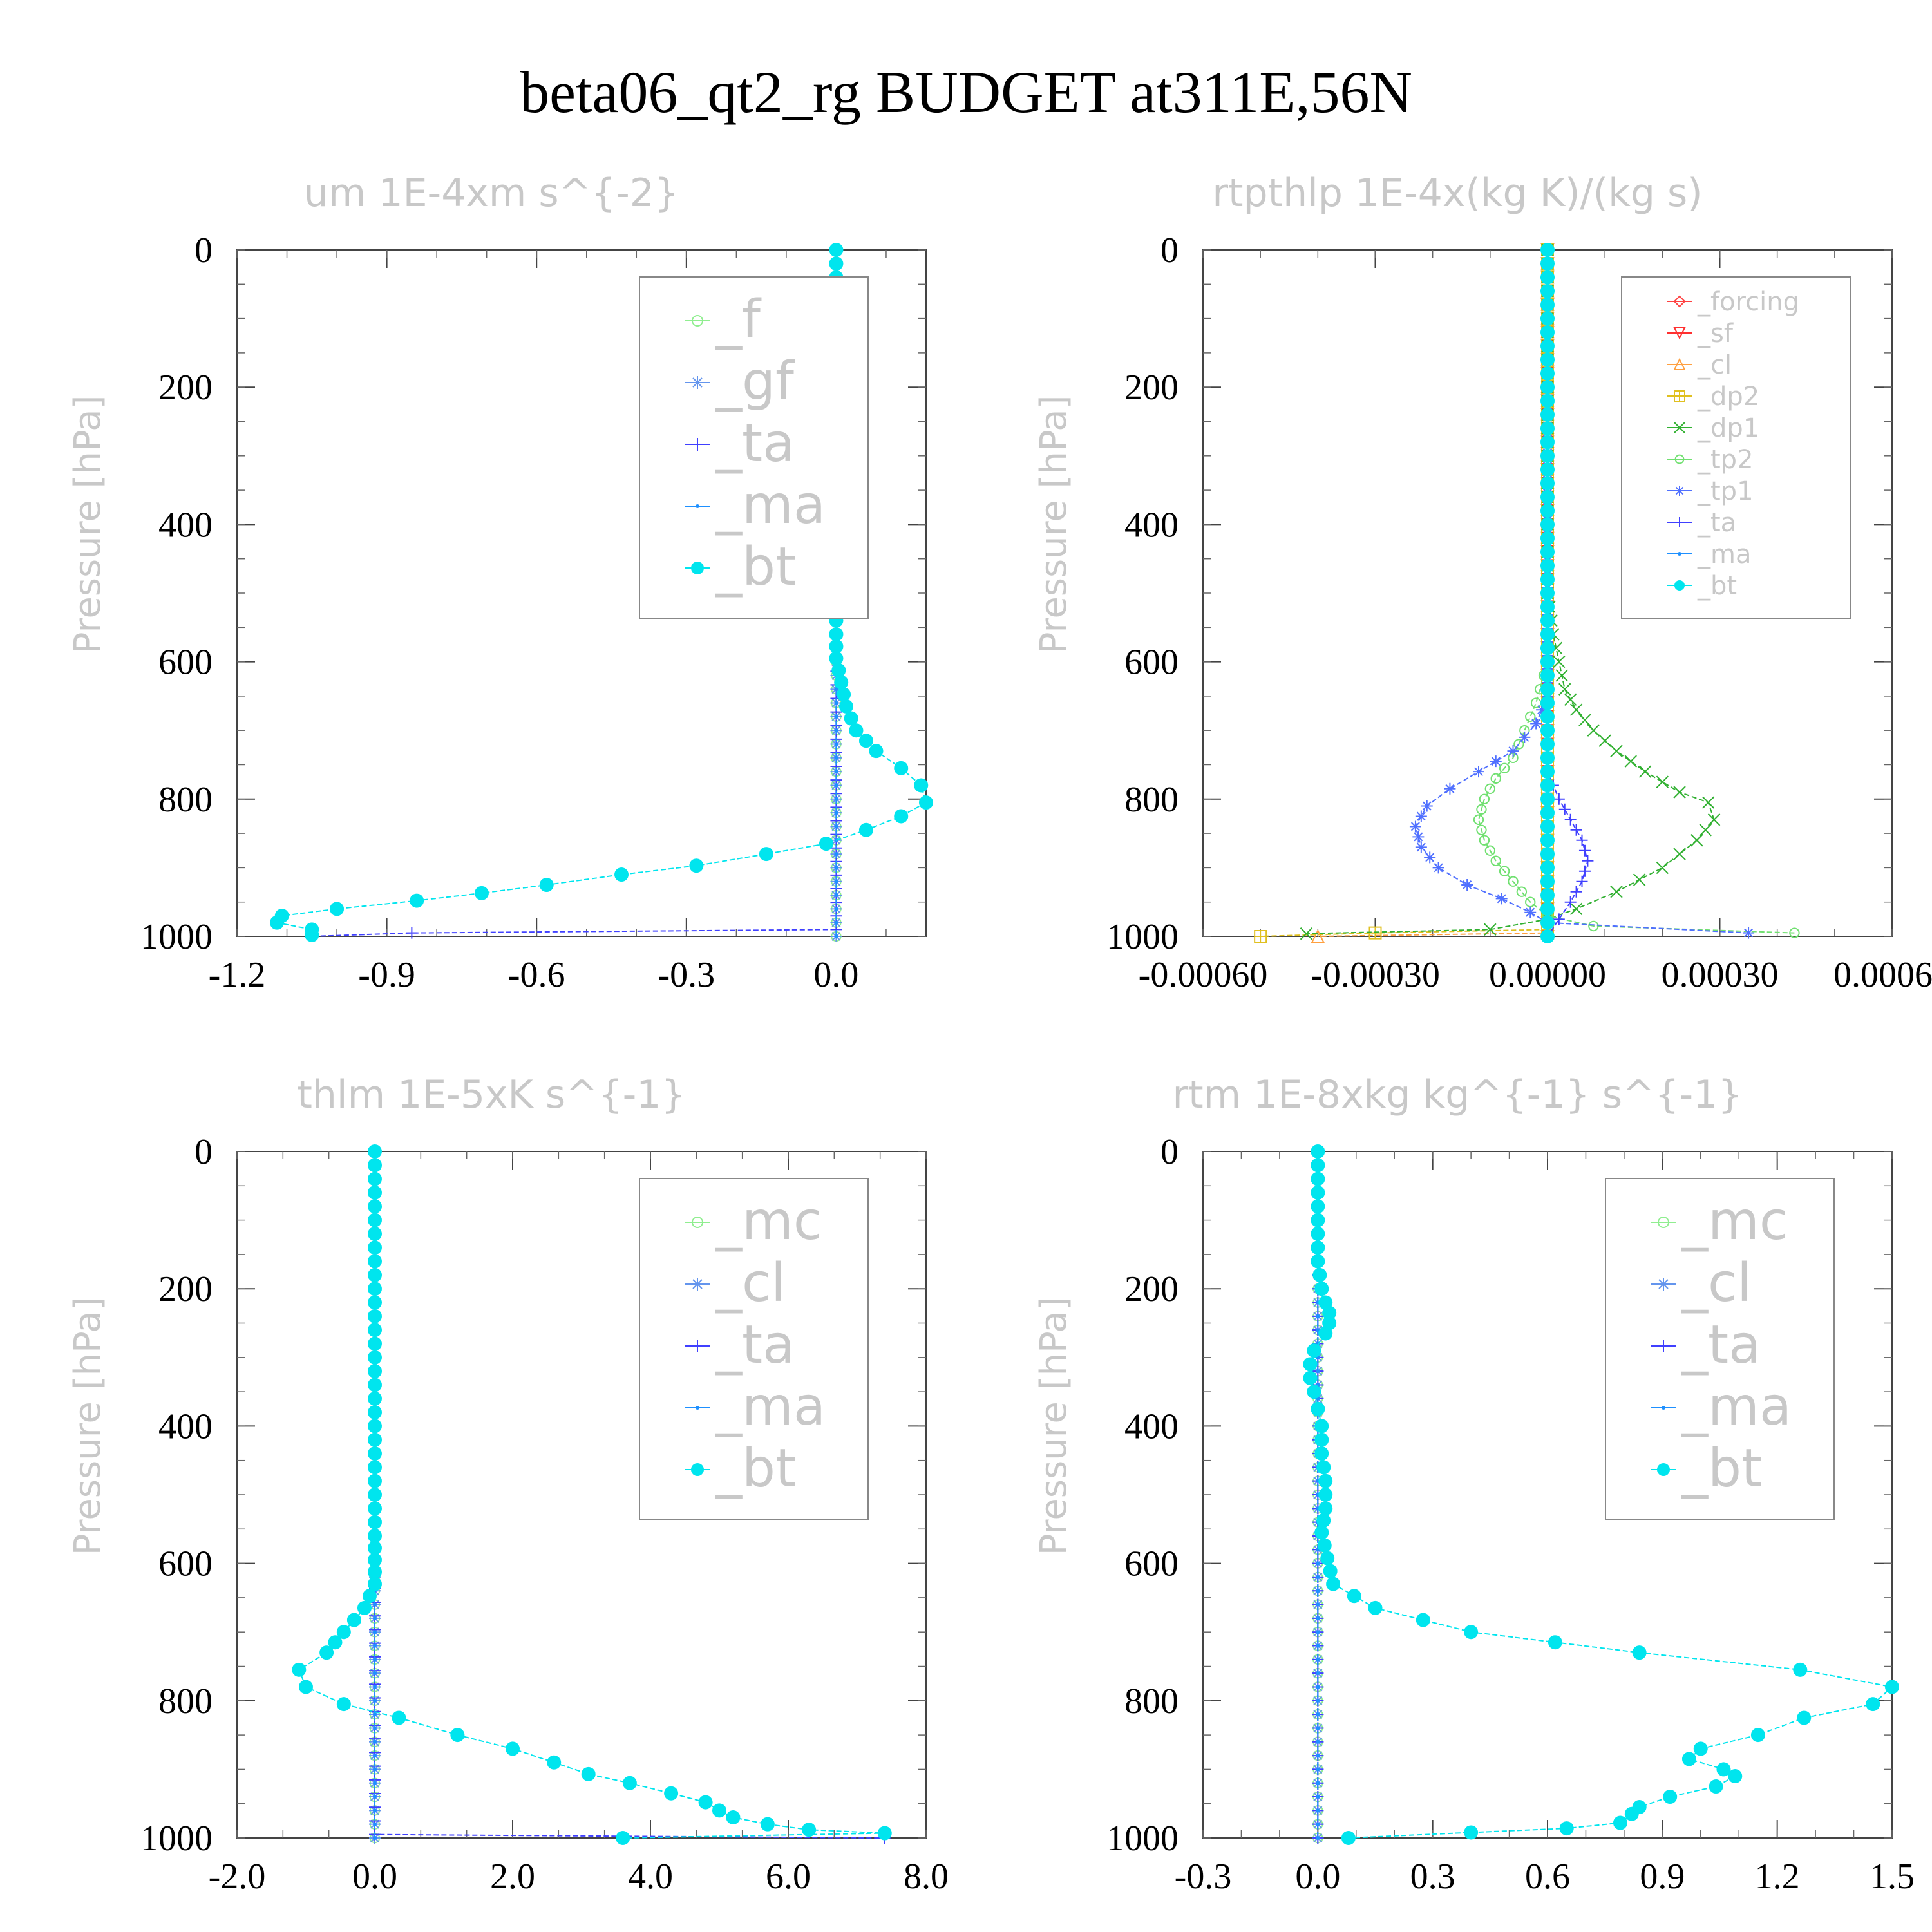 Image resolution: width=1932 pixels, height=1932 pixels. I want to click on series-dp2, so click(1404, 593).